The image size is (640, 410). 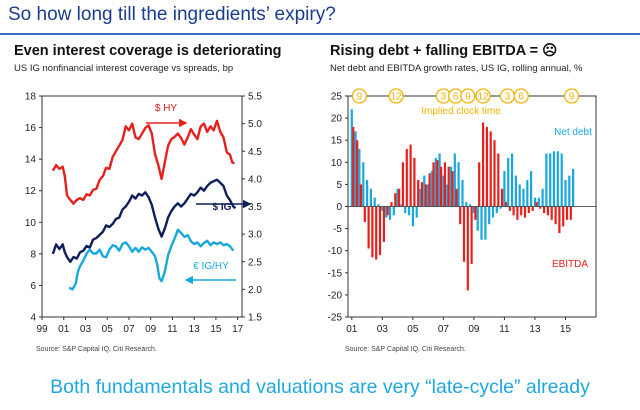 I want to click on left-axis-tick-label: 10, so click(x=31, y=223).